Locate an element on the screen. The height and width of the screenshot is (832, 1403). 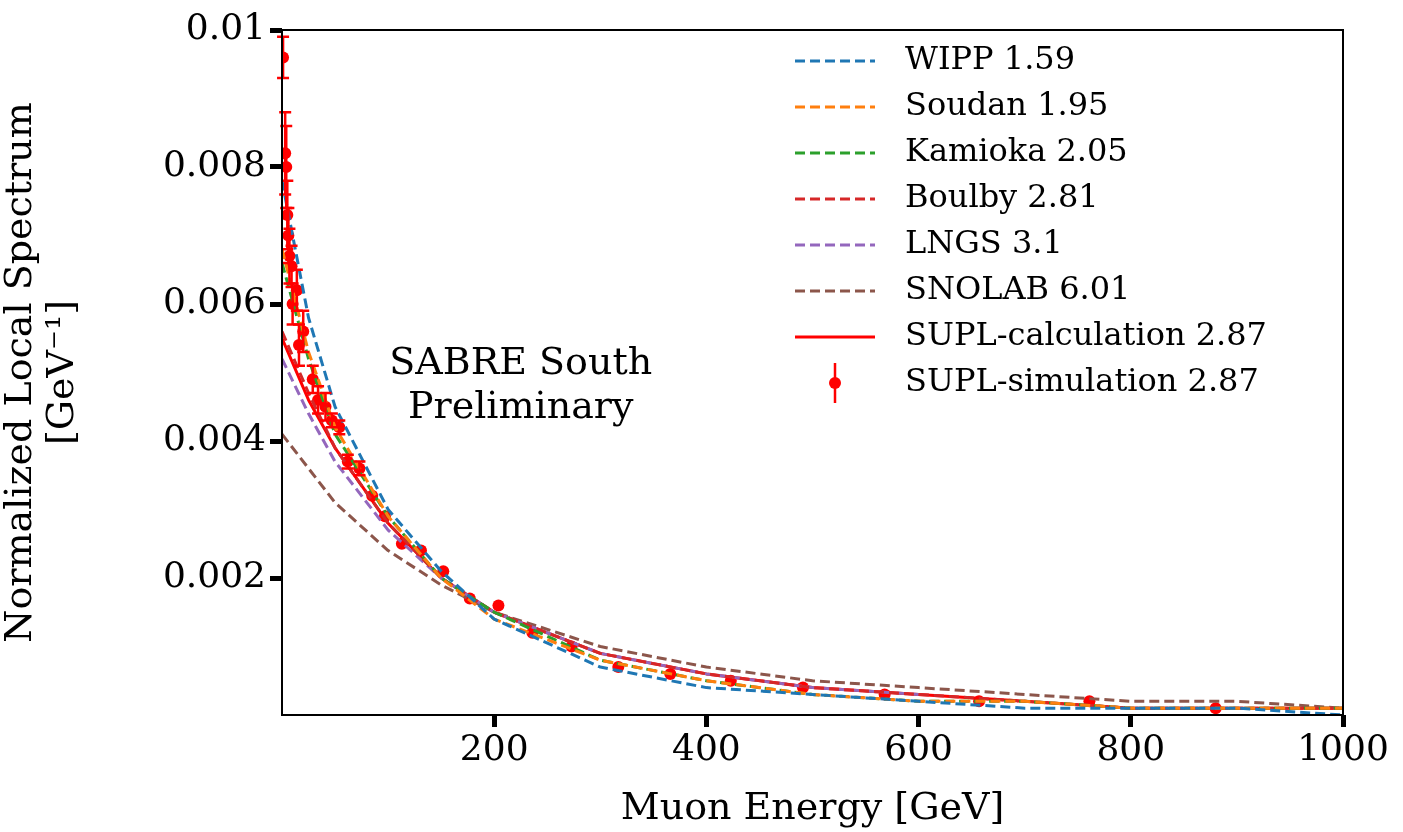
annotation: SABRE South Preliminary is located at coordinates (521, 383).